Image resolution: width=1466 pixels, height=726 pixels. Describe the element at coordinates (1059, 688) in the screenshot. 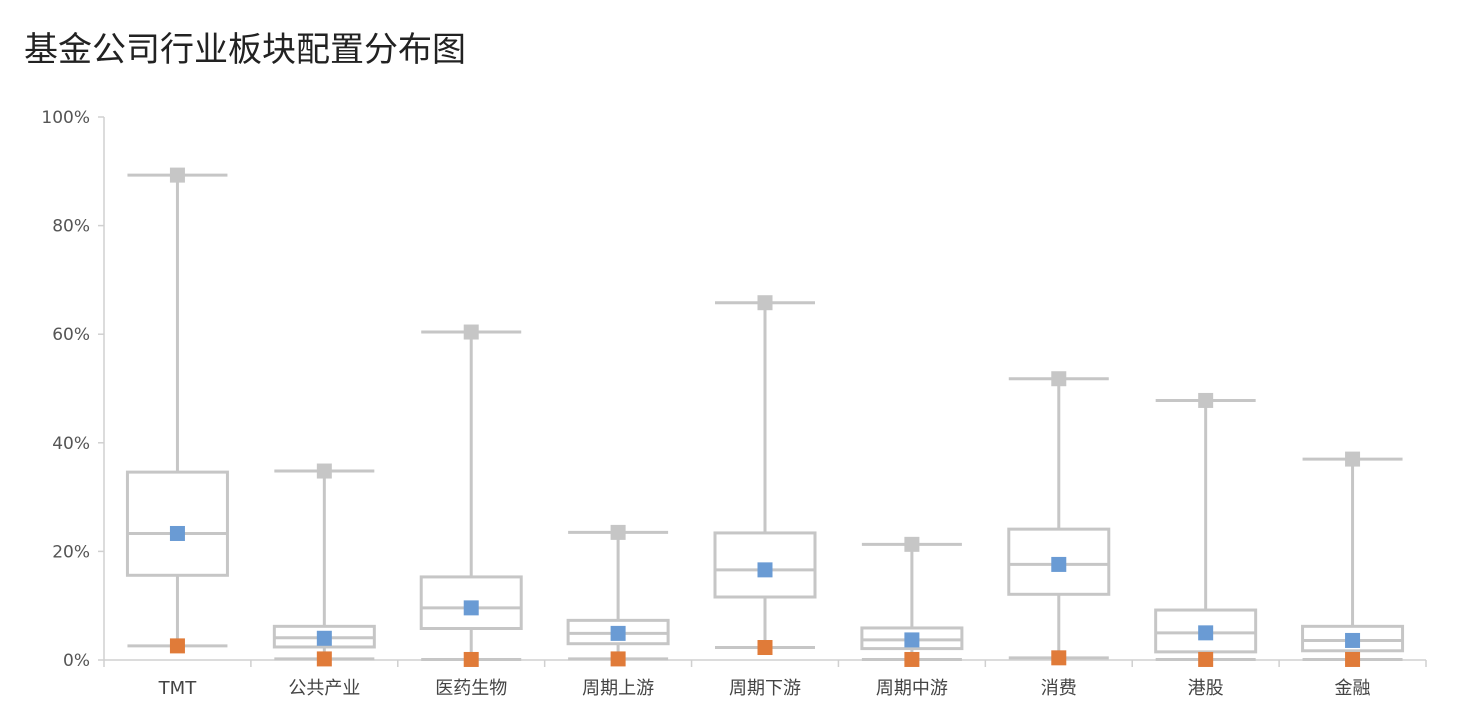

I see `x-category-label: 消费` at that location.